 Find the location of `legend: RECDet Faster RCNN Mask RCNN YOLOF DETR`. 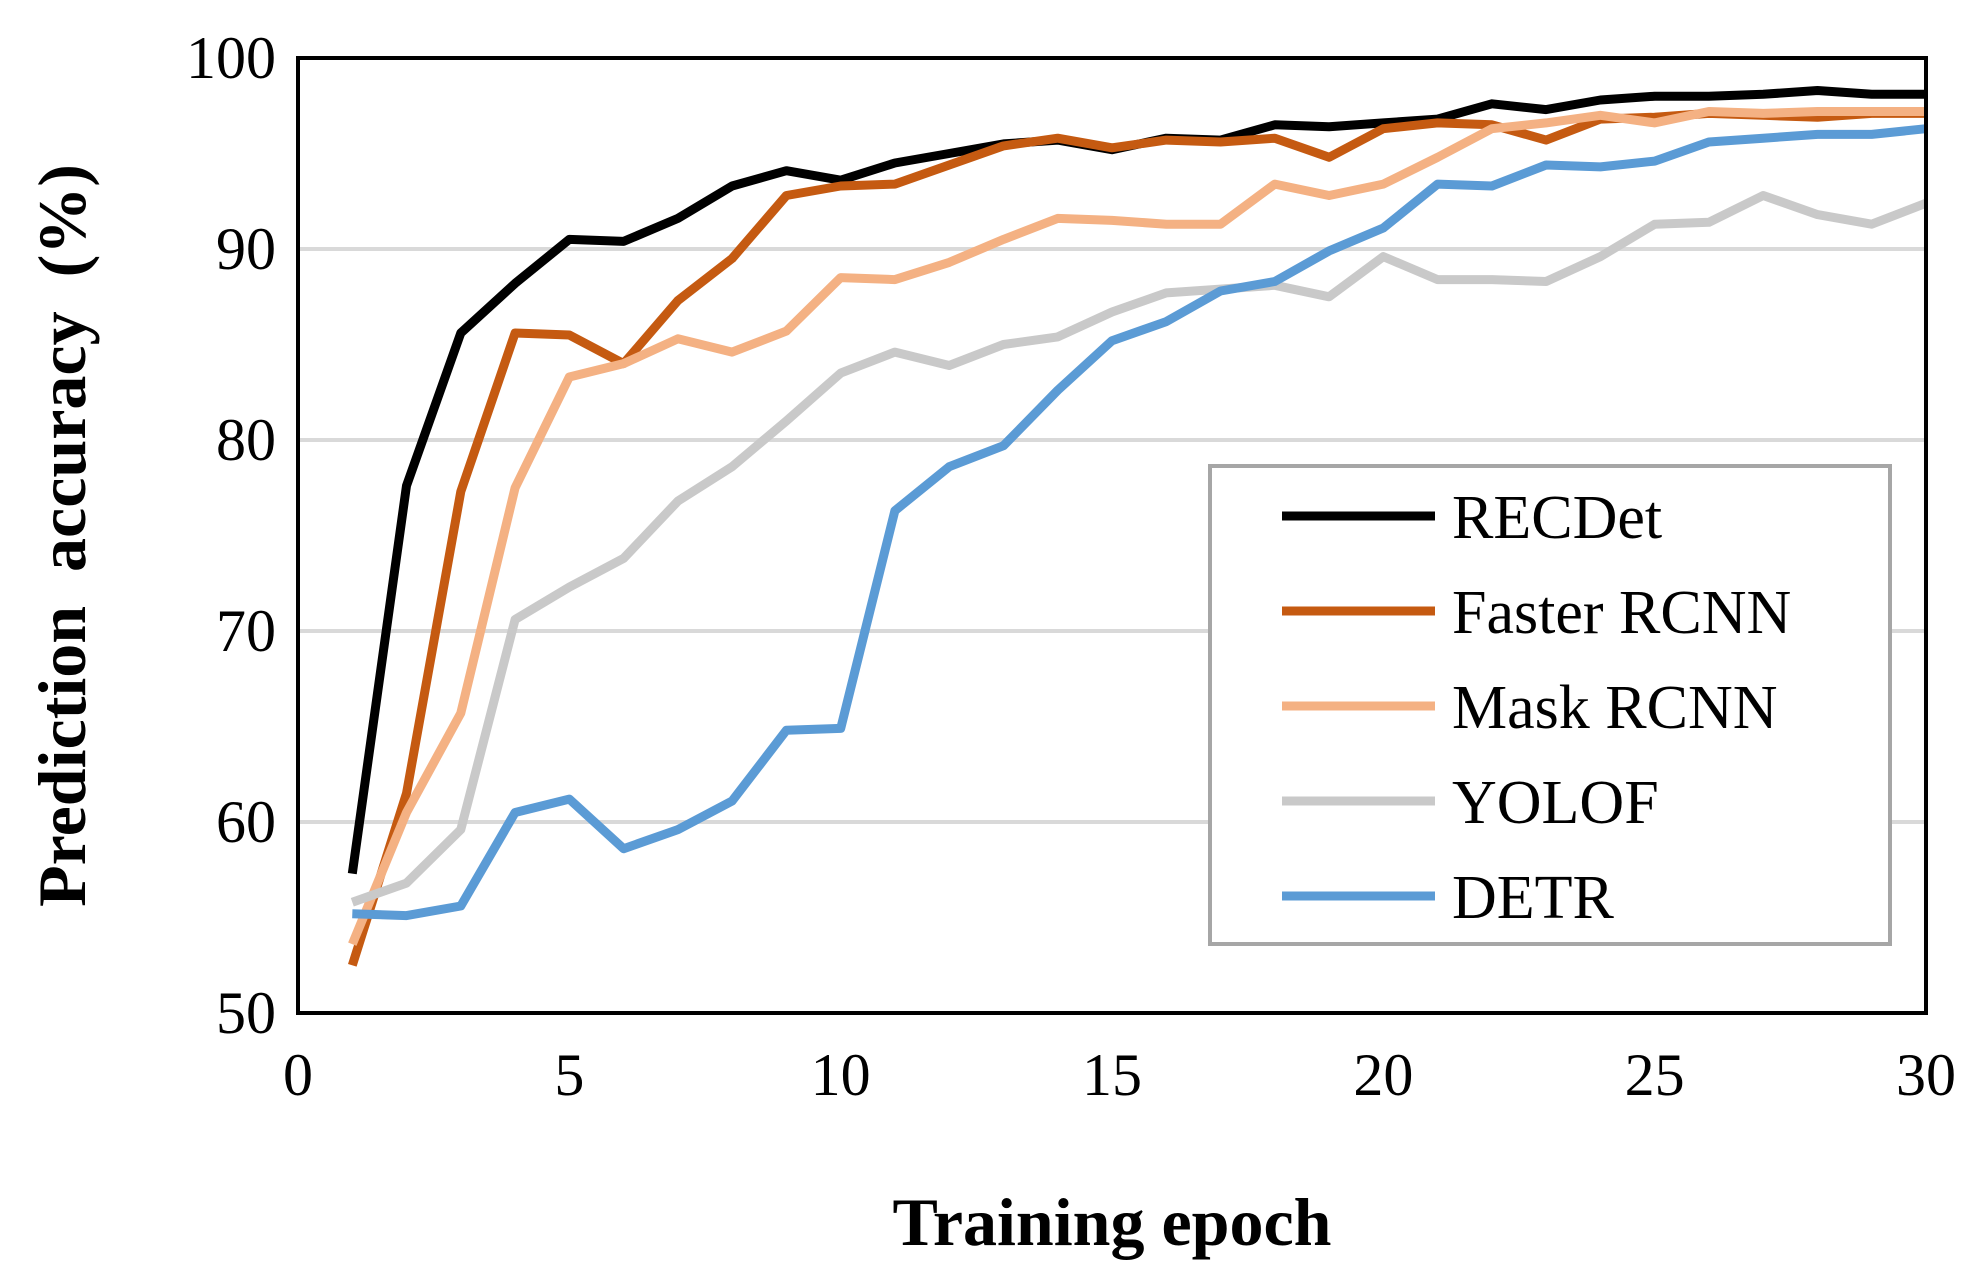

legend: RECDet Faster RCNN Mask RCNN YOLOF DETR is located at coordinates (1550, 705).